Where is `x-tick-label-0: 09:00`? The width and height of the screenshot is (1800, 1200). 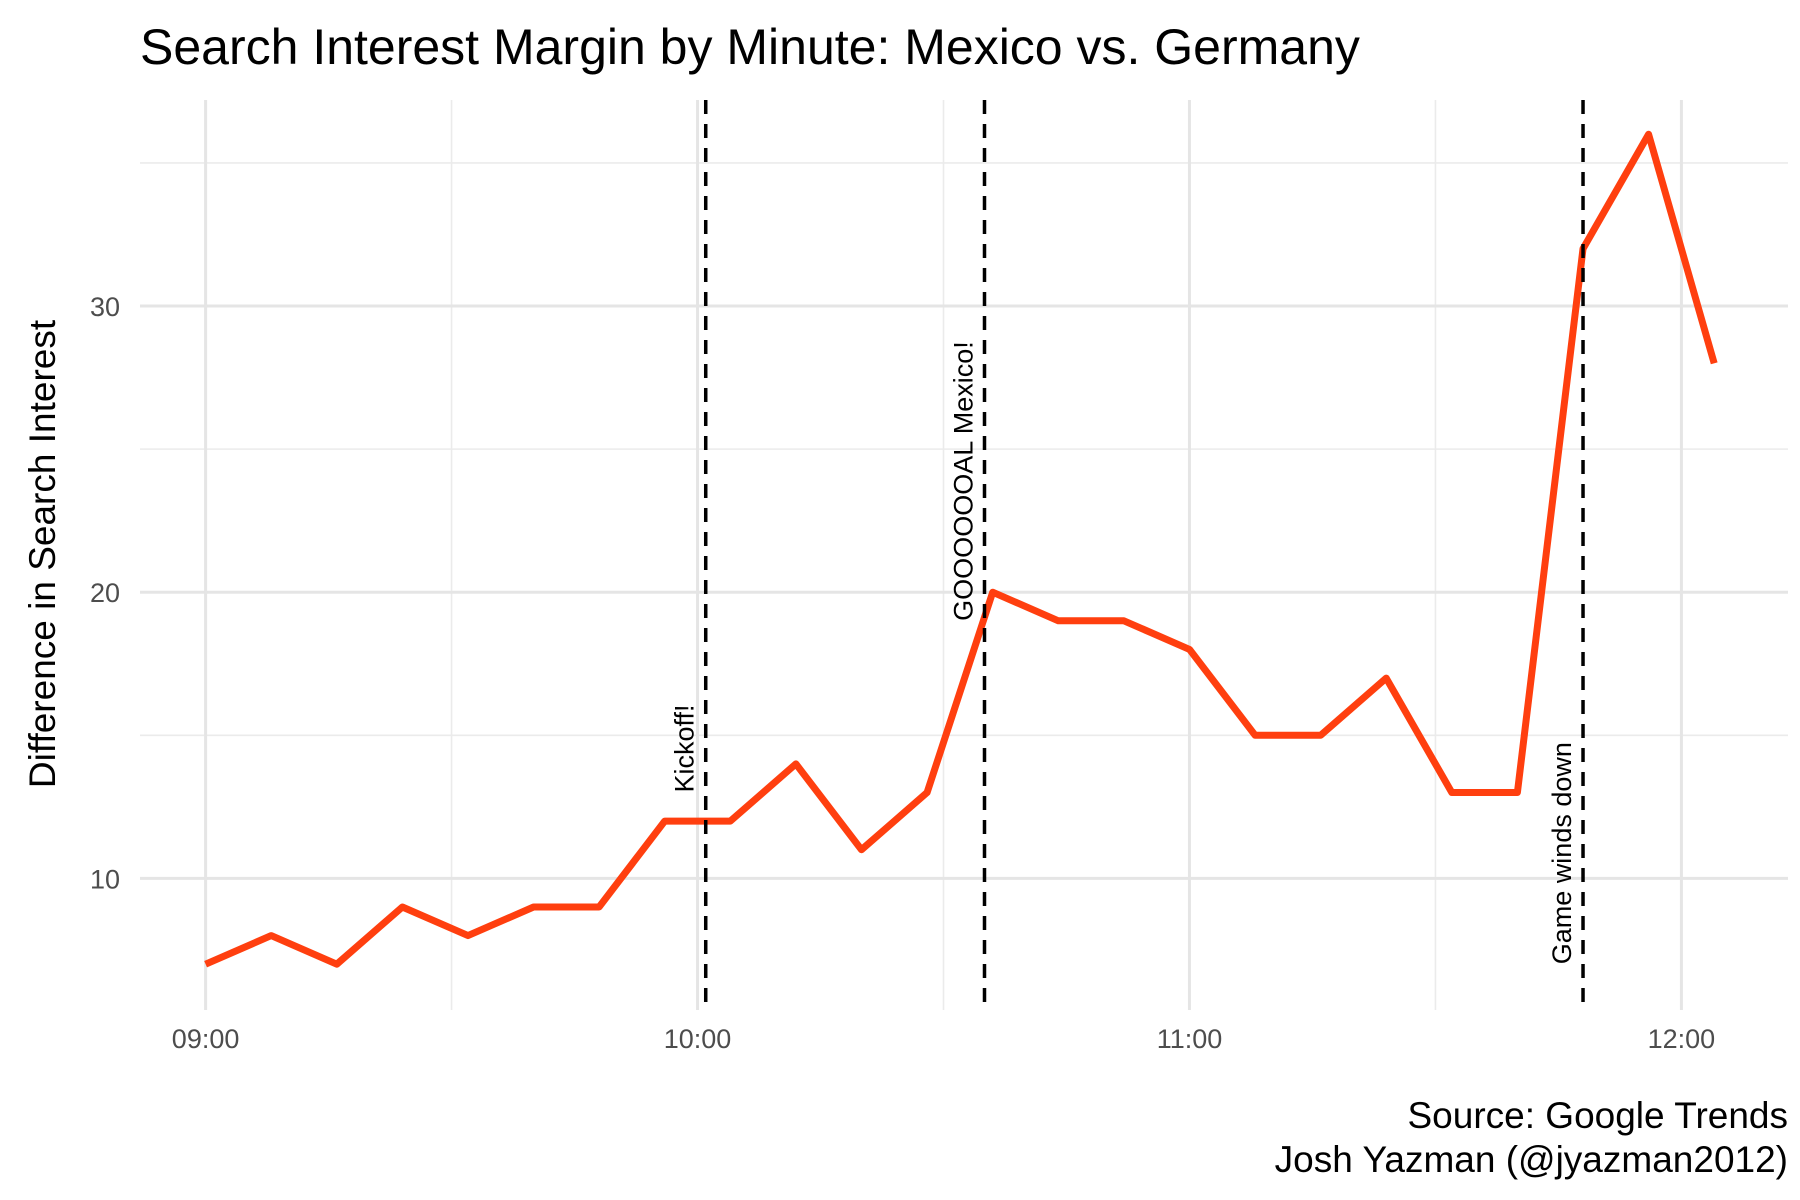 x-tick-label-0: 09:00 is located at coordinates (206, 1039).